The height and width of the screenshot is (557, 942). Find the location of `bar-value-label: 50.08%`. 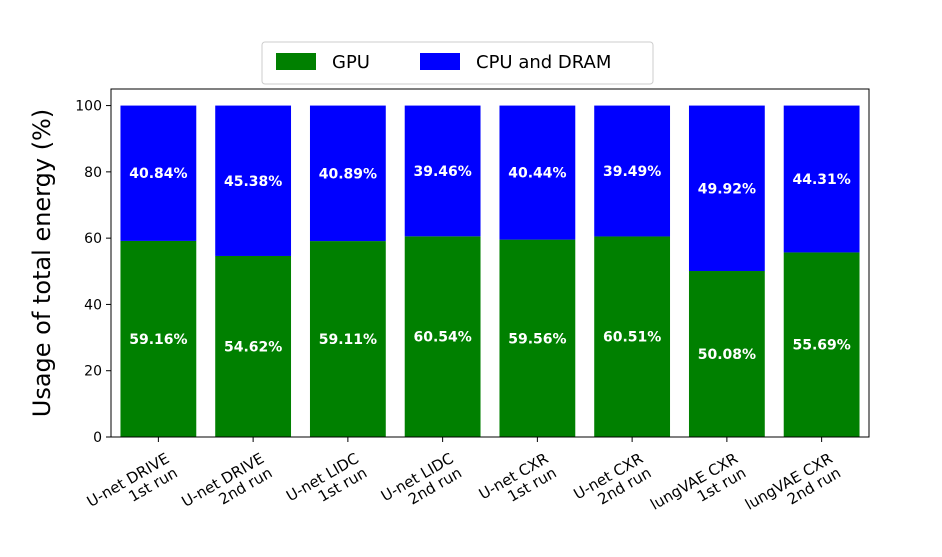

bar-value-label: 50.08% is located at coordinates (727, 355).